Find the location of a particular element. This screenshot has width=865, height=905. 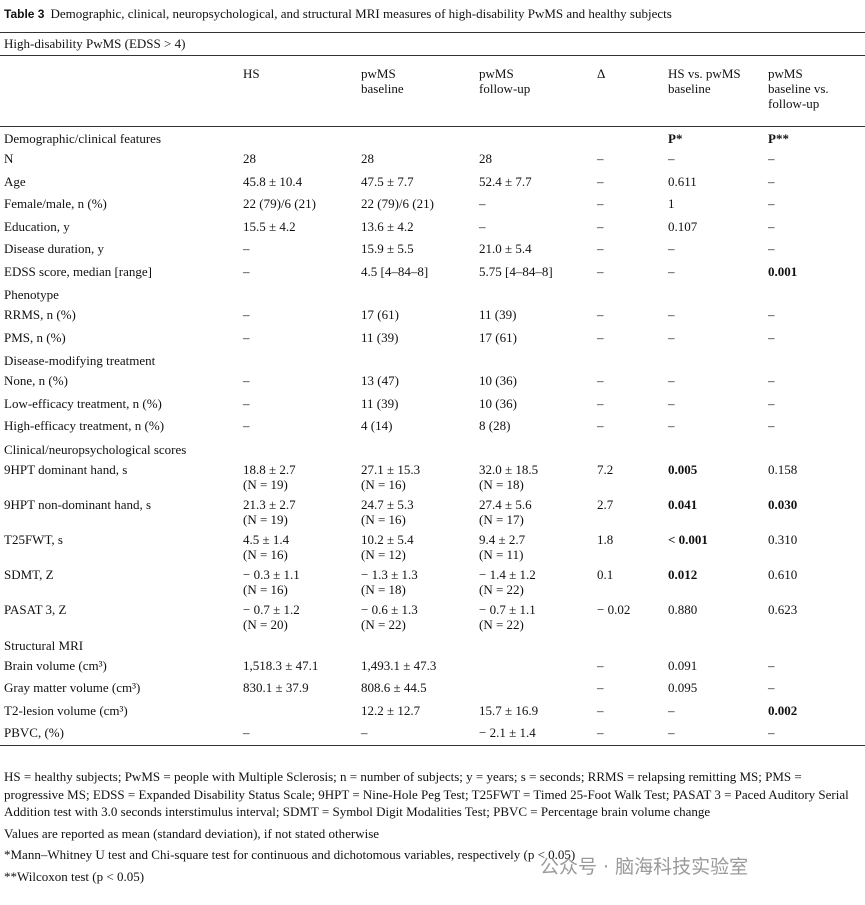

row-label: PBVC, (%) is located at coordinates (119, 734).